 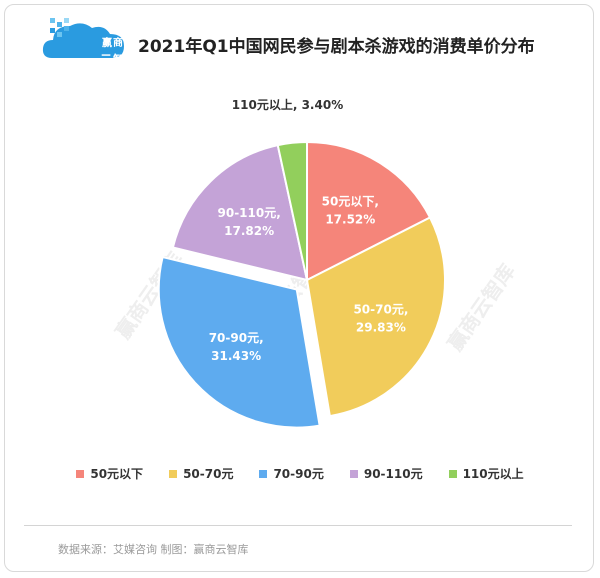 What do you see at coordinates (336, 47) in the screenshot?
I see `chart-title: 2021年Q1中国网民参与剧本杀游戏的消费单价分布` at bounding box center [336, 47].